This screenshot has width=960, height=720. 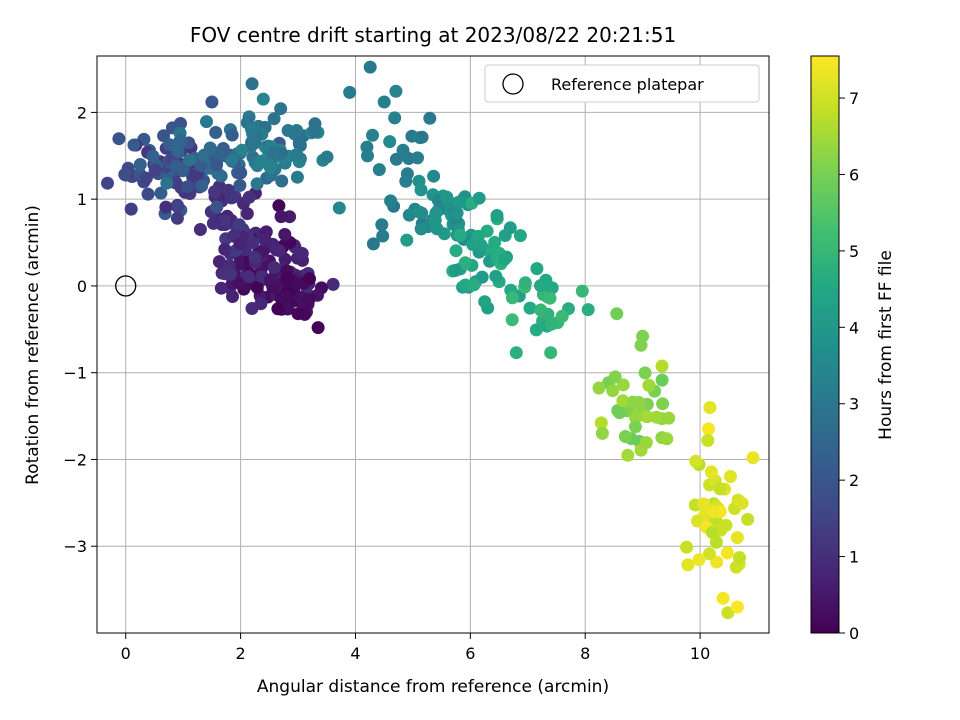 I want to click on colorbar-tick-label: 7, so click(x=854, y=98).